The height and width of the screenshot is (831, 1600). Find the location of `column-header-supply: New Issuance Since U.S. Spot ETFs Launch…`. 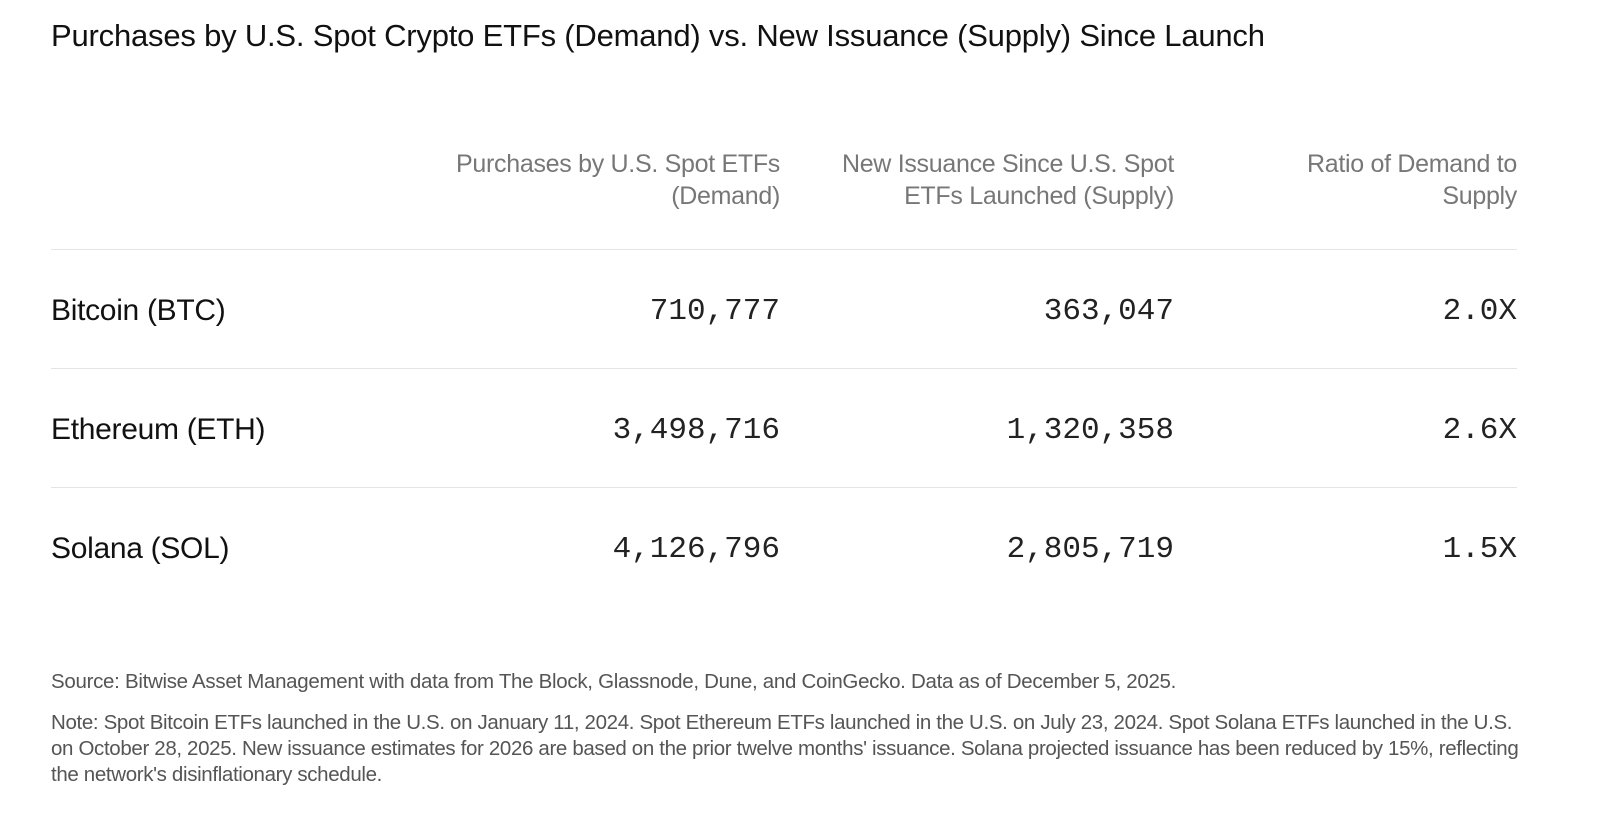

column-header-supply: New Issuance Since U.S. Spot ETFs Launch… is located at coordinates (1007, 180).